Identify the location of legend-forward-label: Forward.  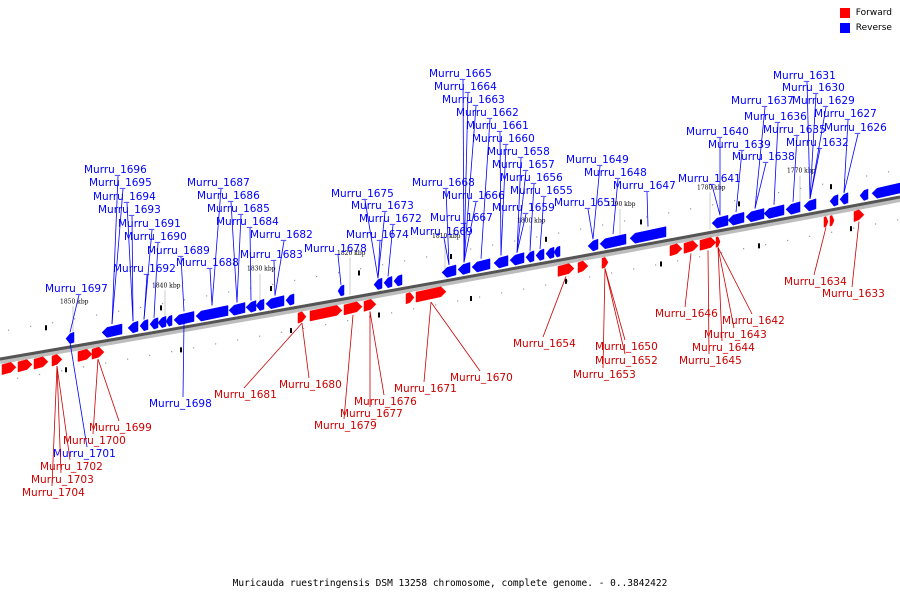
(873, 13).